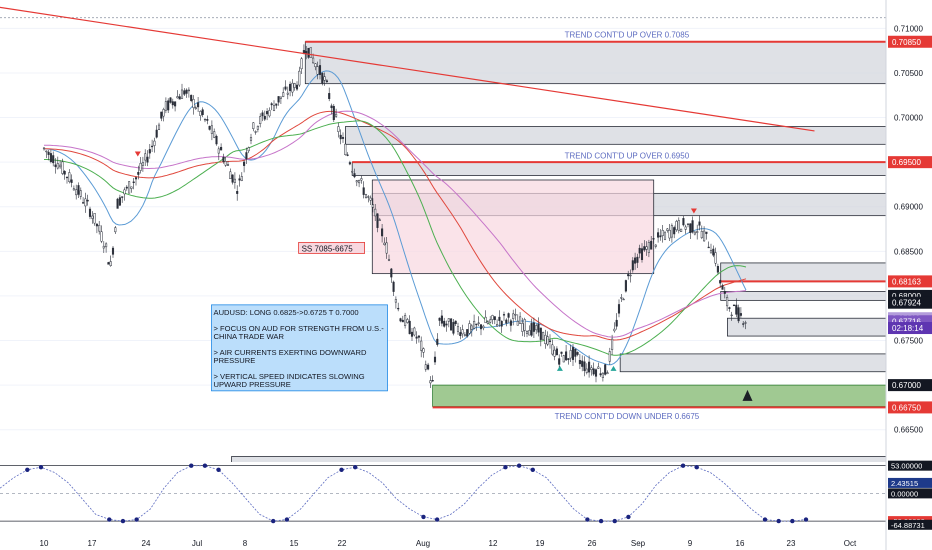 This screenshot has height=550, width=932. I want to click on notes-line: AUDUSD: LONG 0.6825->0.6725 T 0.7000, so click(286, 312).